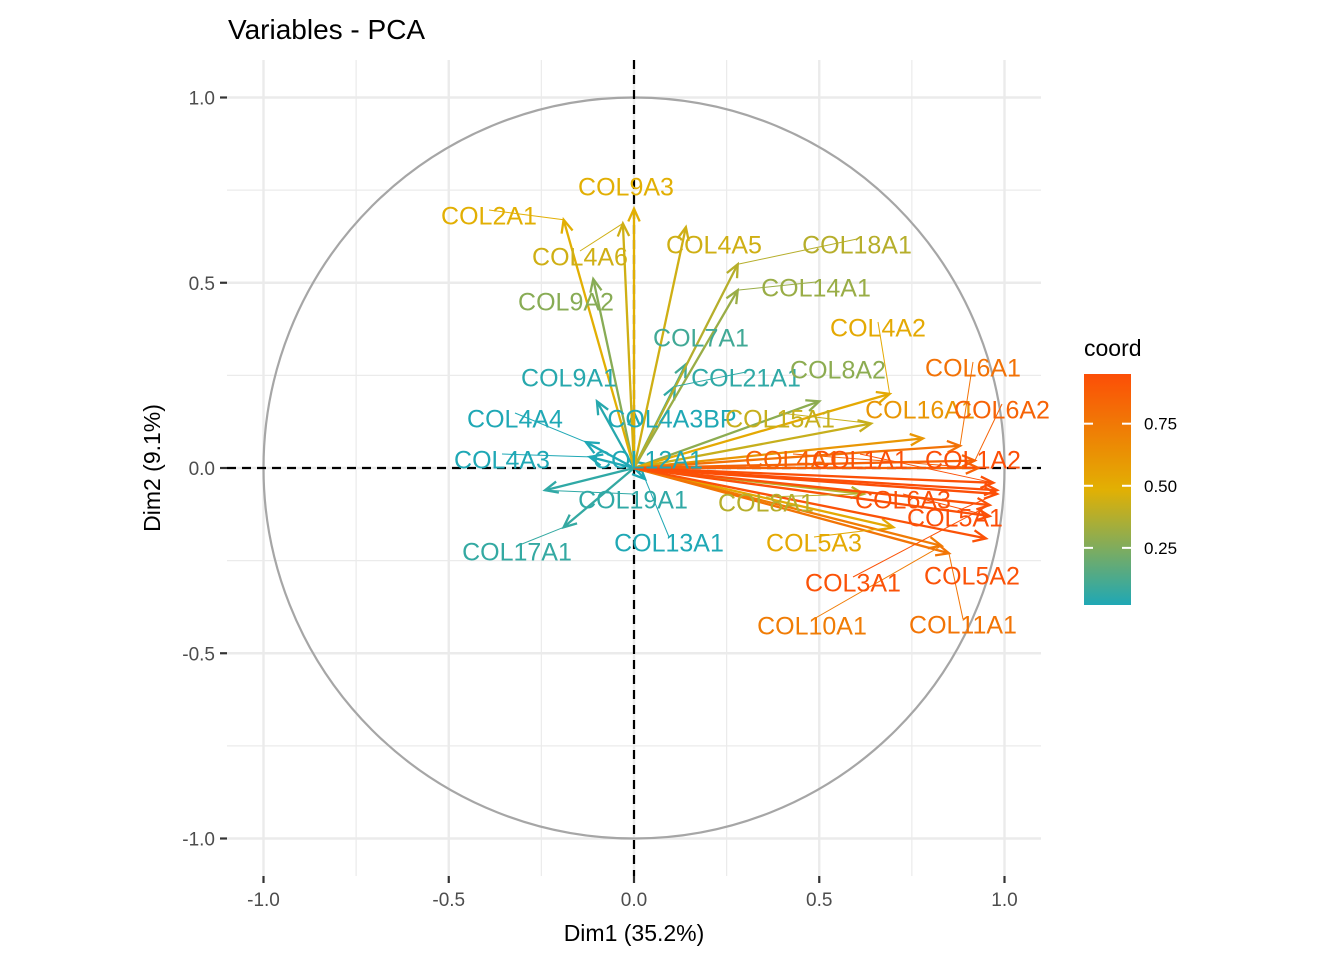 The height and width of the screenshot is (960, 1344). I want to click on variable-label: COL4A1, so click(793, 461).